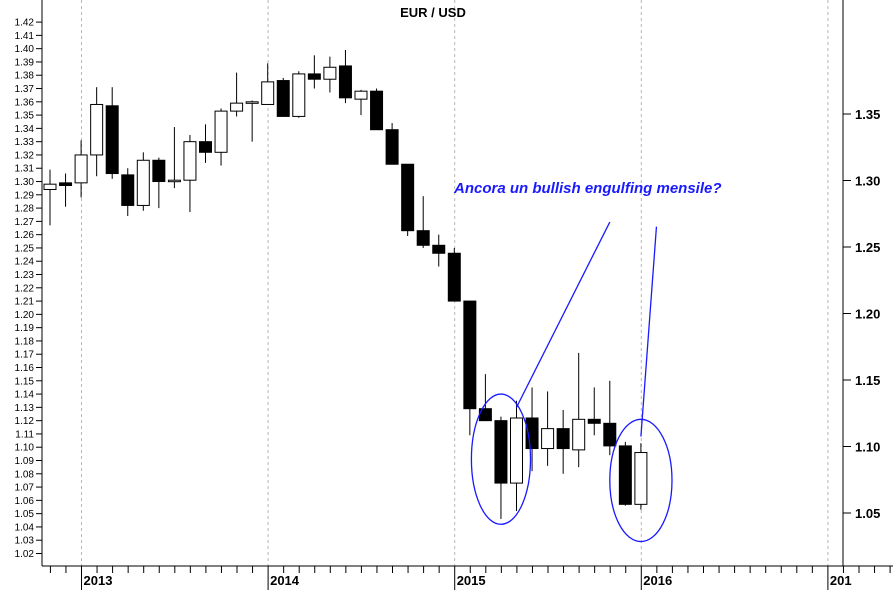  I want to click on left-tick-label: 1.27, so click(25, 222).